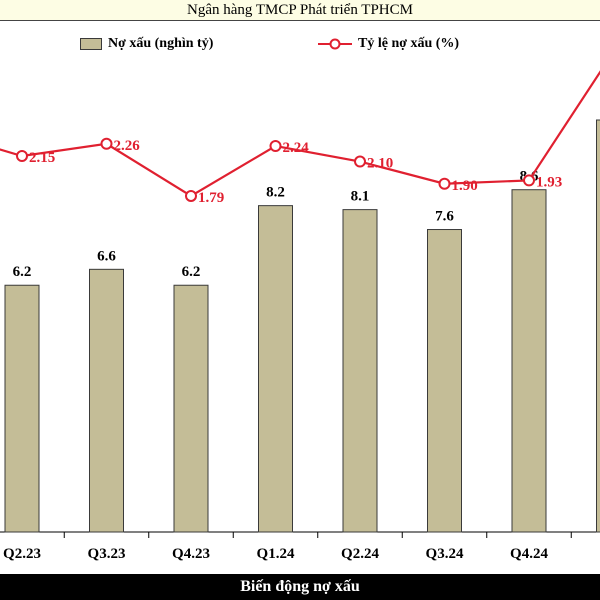 This screenshot has width=600, height=600. Describe the element at coordinates (300, 46) in the screenshot. I see `legend: Nợ xấu (nghìn tỷ) Tỷ lệ nợ xấu (%)` at that location.